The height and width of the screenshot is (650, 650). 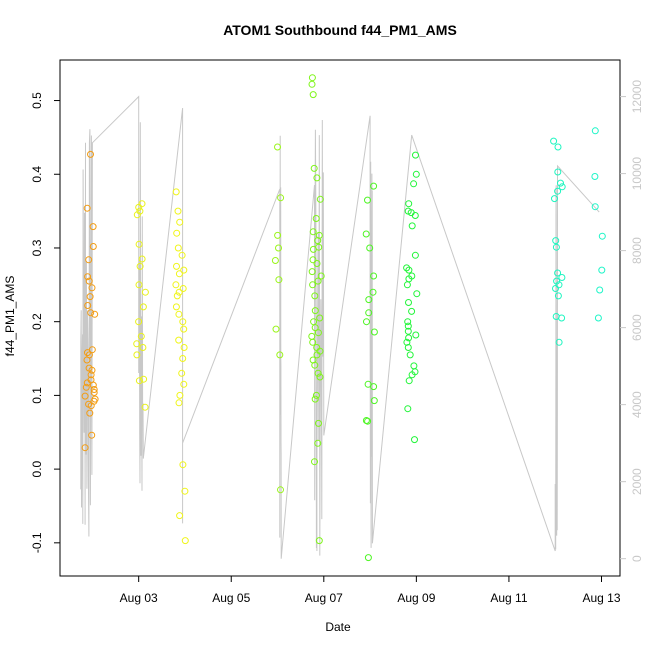 I want to click on x-tick-label: Aug 05, so click(x=231, y=598).